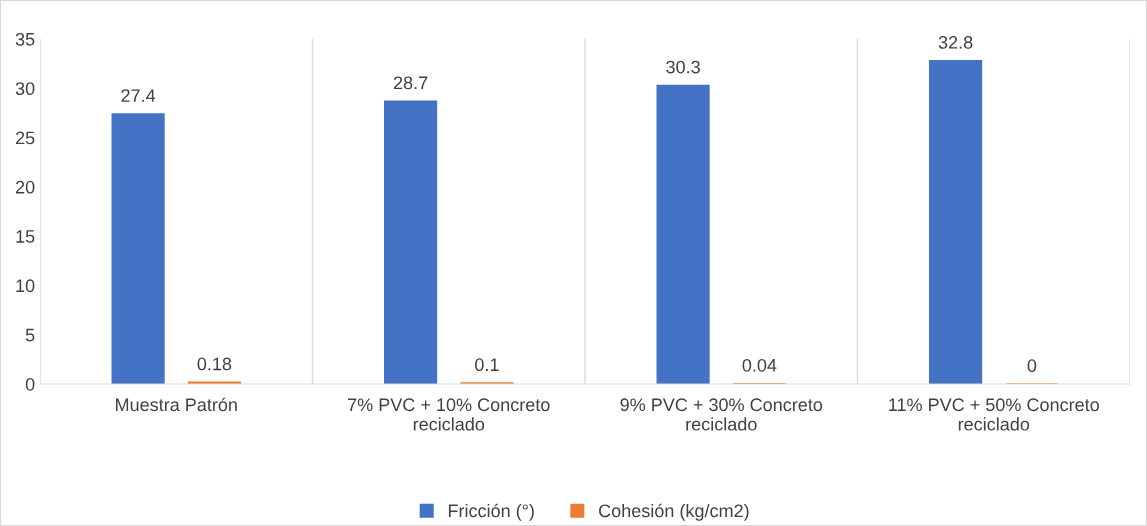 The height and width of the screenshot is (526, 1147). Describe the element at coordinates (30, 335) in the screenshot. I see `y-tick-label: 5` at that location.